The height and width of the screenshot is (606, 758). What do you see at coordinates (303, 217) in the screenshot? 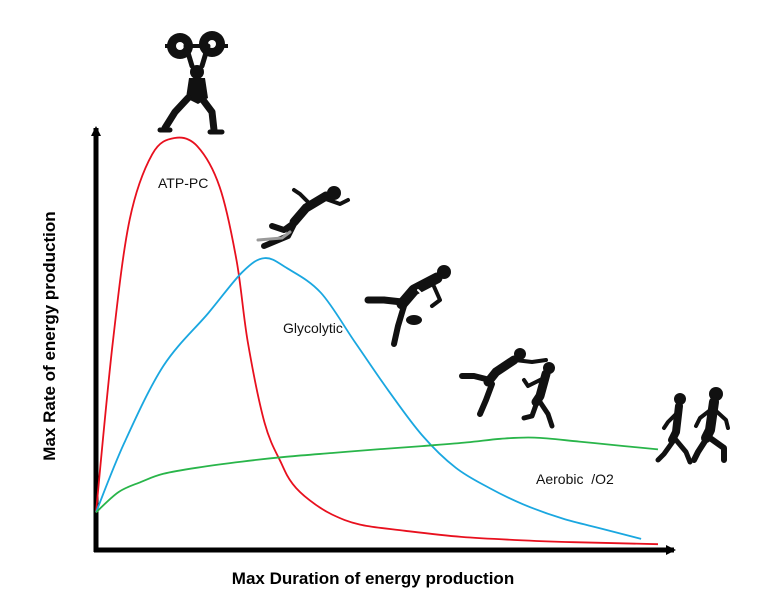
I see `sprinter-icon` at bounding box center [303, 217].